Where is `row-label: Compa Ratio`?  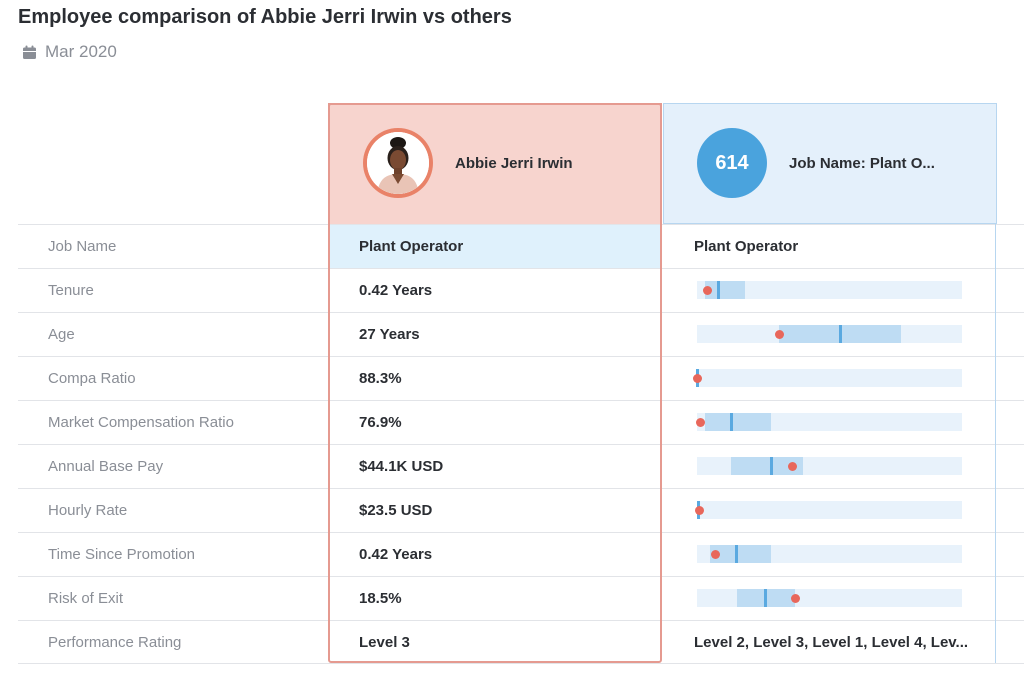
row-label: Compa Ratio is located at coordinates (92, 378).